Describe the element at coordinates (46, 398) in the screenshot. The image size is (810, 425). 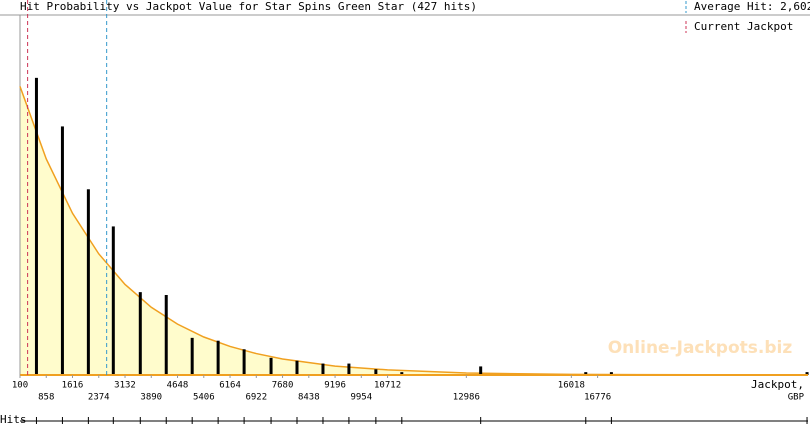
I see `x-tick-label: 858` at that location.